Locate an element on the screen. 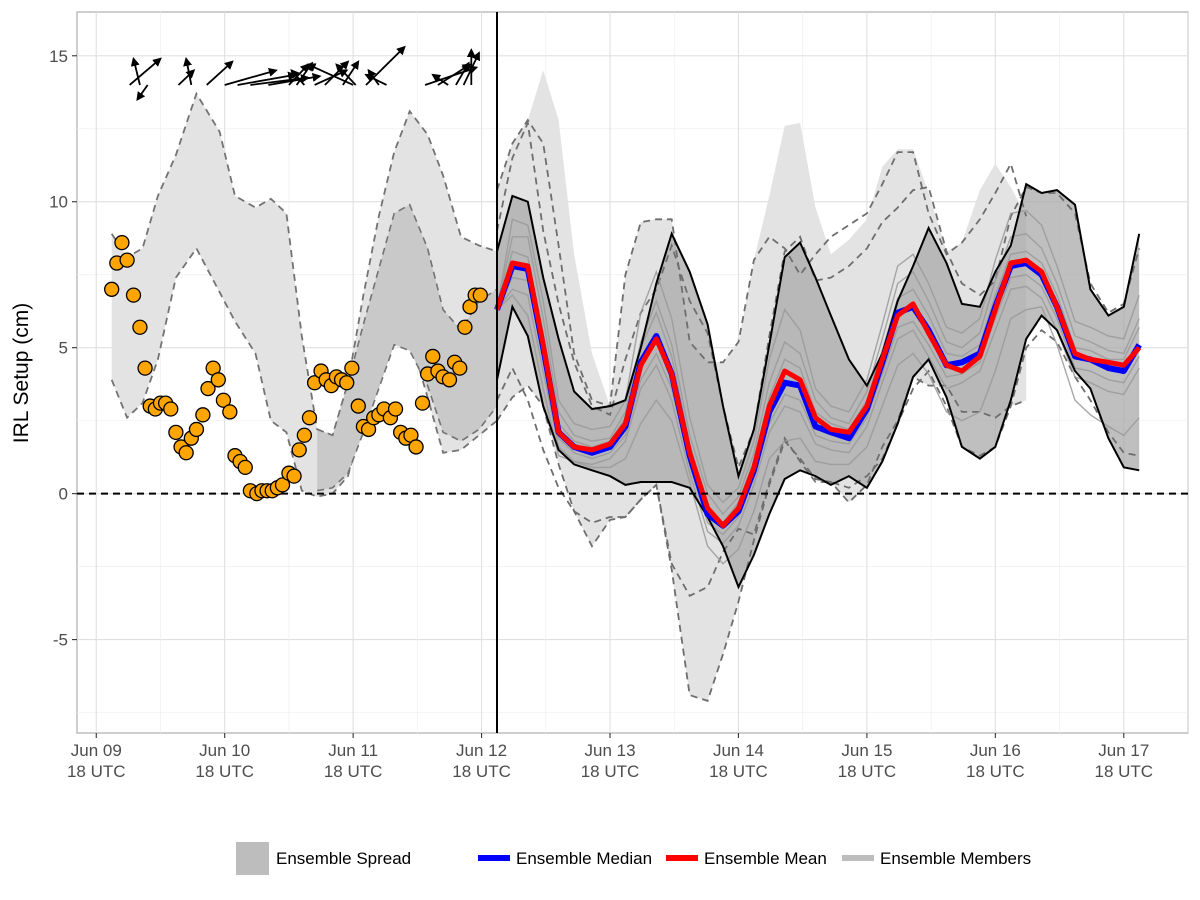  observations is located at coordinates (296, 368).